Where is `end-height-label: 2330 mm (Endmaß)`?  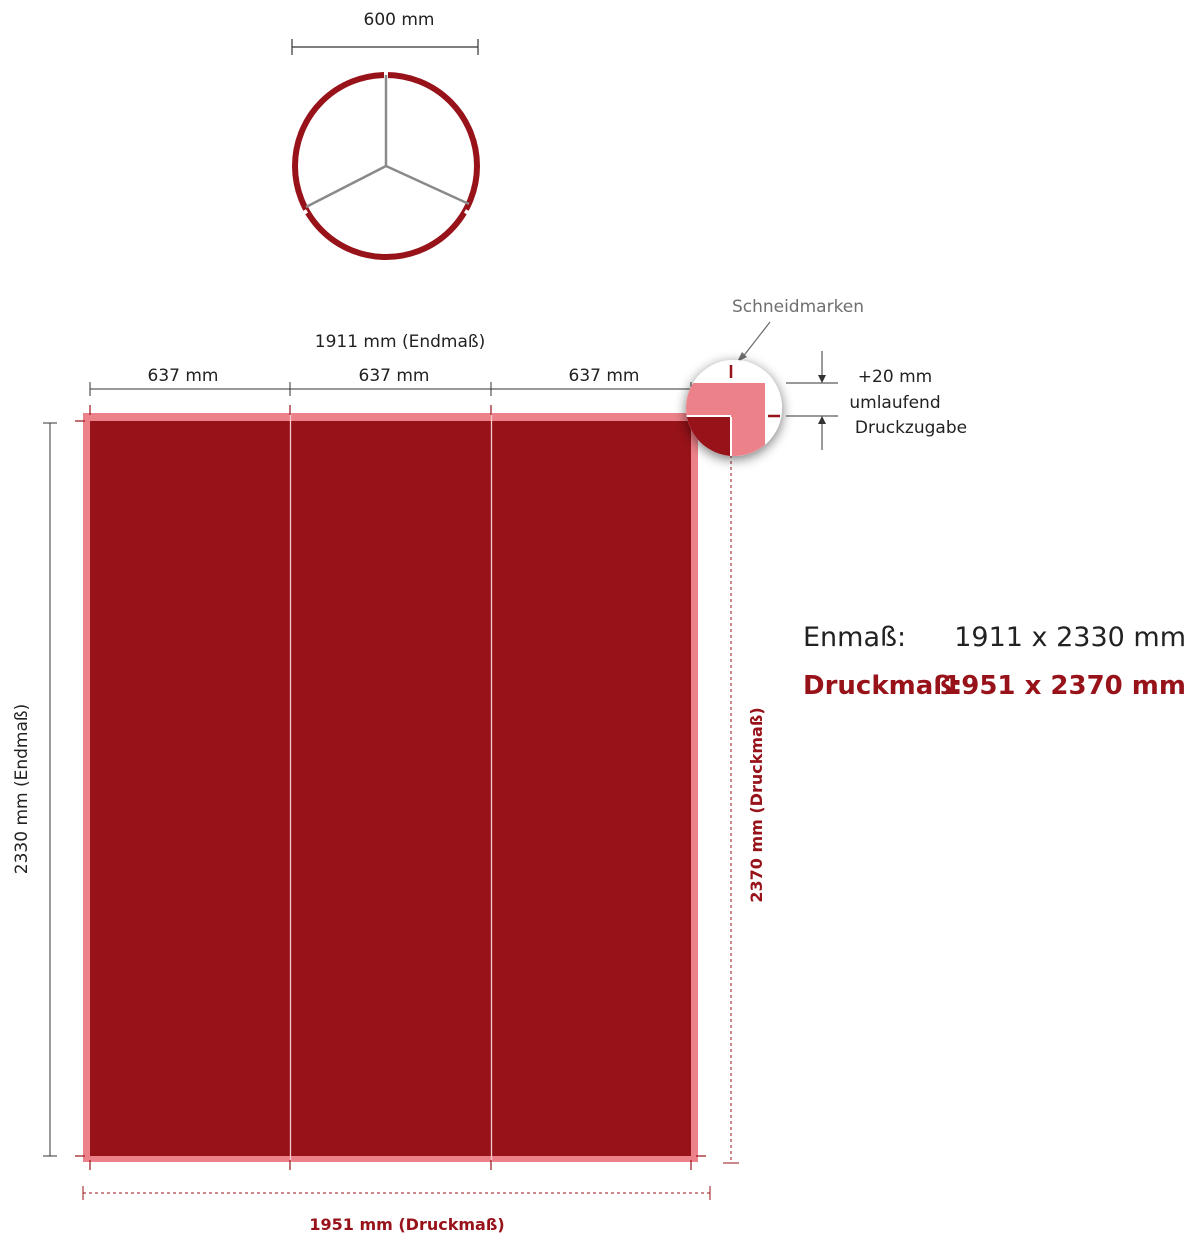
end-height-label: 2330 mm (Endmaß) is located at coordinates (22, 789).